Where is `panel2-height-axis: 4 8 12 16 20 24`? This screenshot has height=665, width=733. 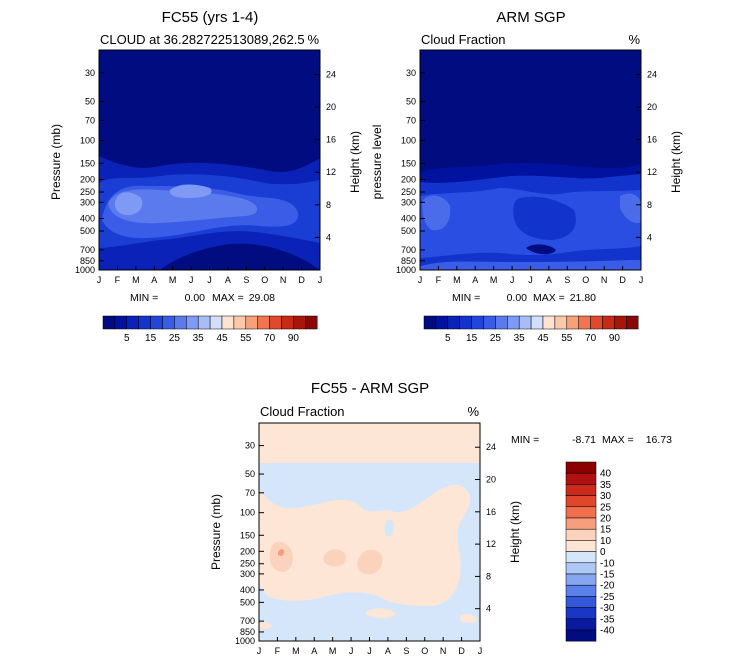 panel2-height-axis: 4 8 12 16 20 24 is located at coordinates (646, 155).